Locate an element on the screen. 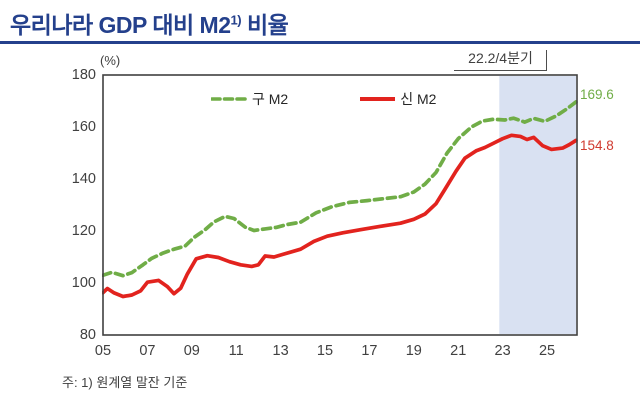 The width and height of the screenshot is (640, 404). footnote: 주: 1) 원계열 말잔 기준 is located at coordinates (125, 382).